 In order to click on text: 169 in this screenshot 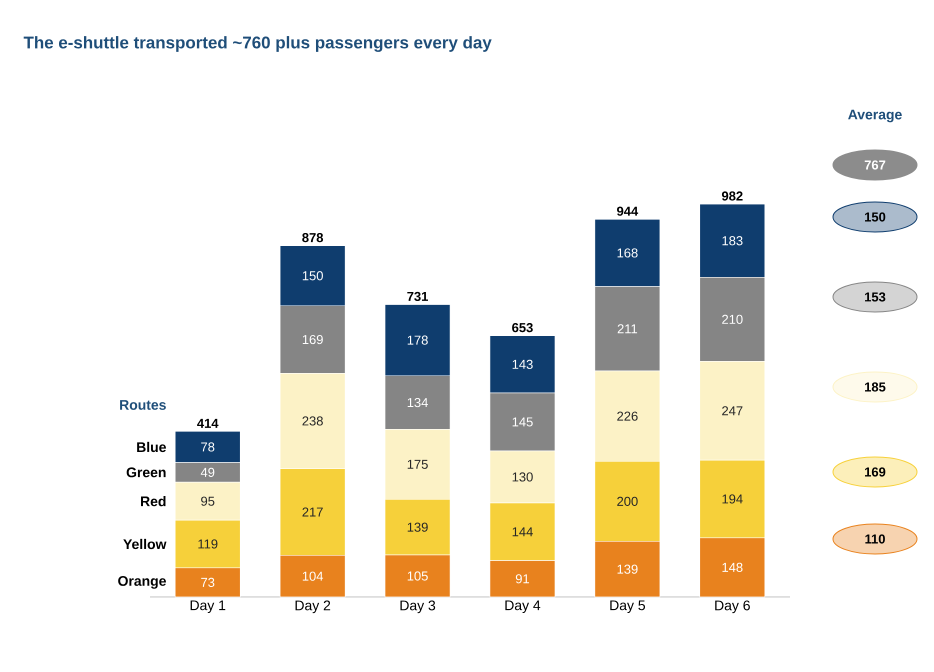, I will do `click(875, 472)`.